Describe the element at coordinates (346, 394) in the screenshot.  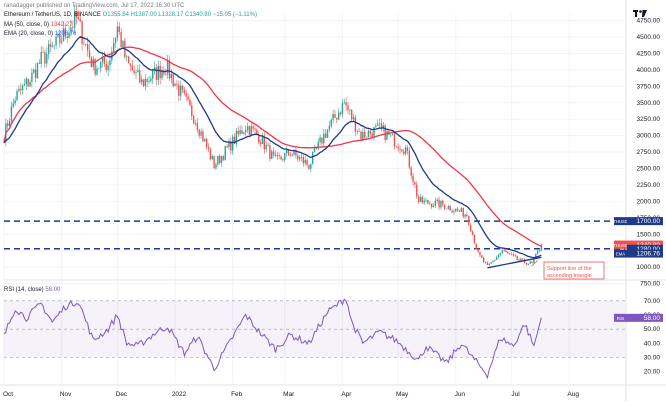
I see `time-tick-label: Apr` at that location.